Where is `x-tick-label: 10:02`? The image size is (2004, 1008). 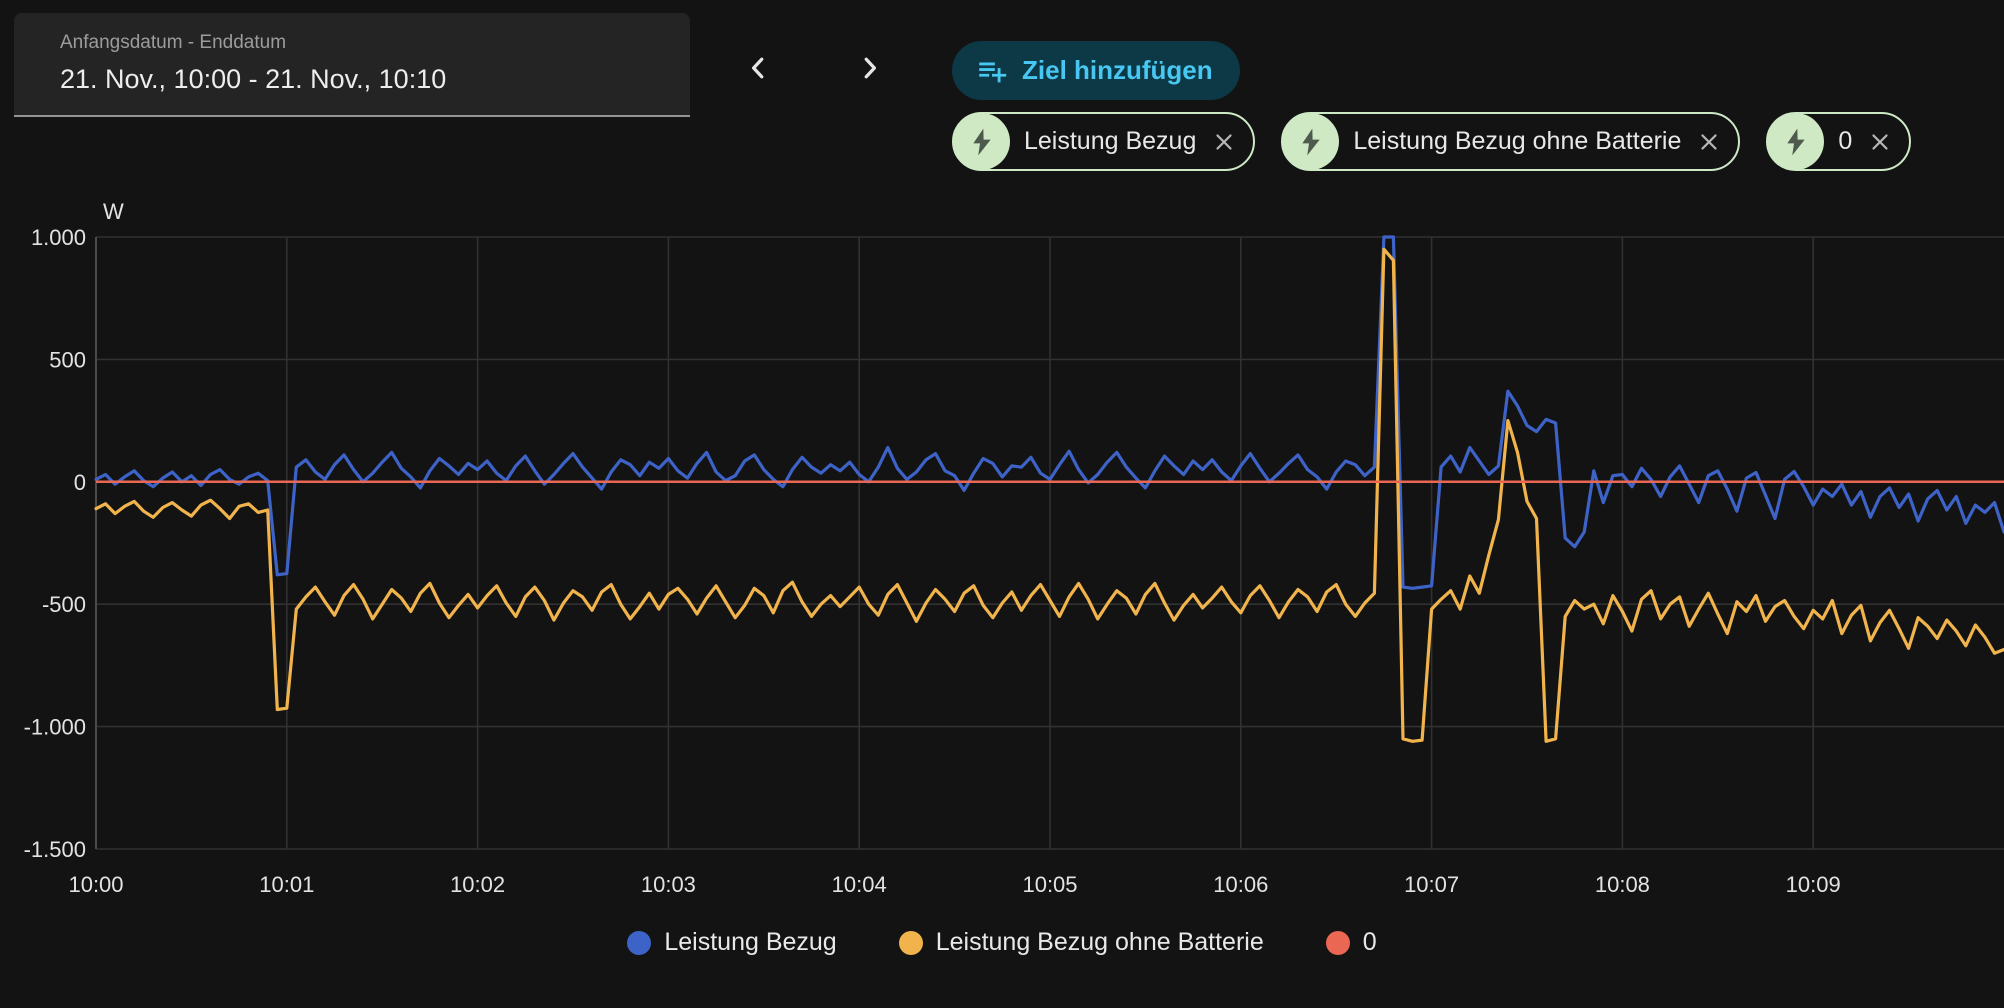
x-tick-label: 10:02 is located at coordinates (477, 884).